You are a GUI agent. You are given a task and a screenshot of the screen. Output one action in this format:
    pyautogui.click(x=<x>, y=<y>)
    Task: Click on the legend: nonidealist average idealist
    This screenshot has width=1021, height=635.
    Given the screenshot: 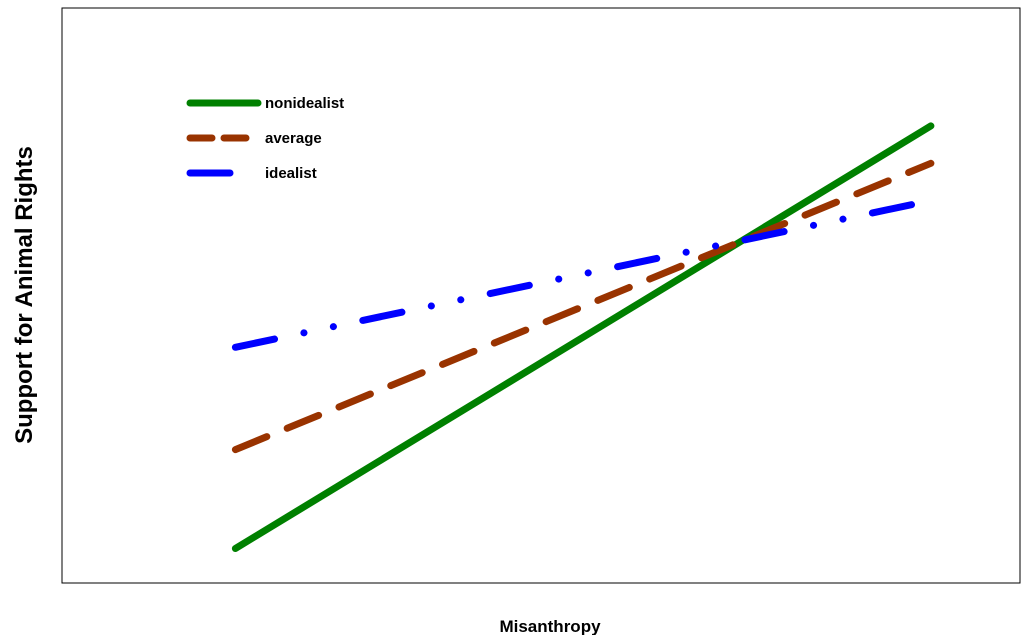 What is the action you would take?
    pyautogui.click(x=265, y=138)
    